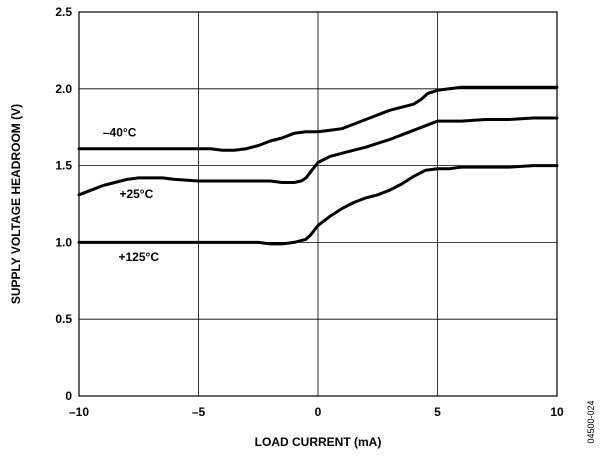 This screenshot has width=601, height=461. I want to click on x-tick-label: 0, so click(318, 412).